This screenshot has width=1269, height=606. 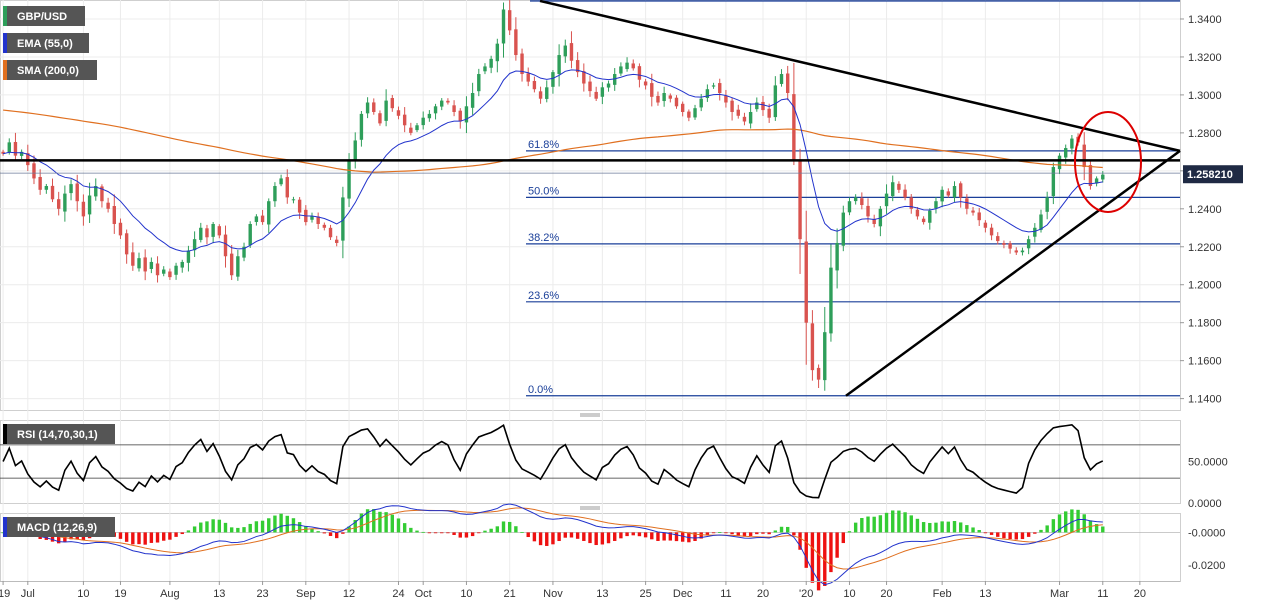 What do you see at coordinates (306, 594) in the screenshot?
I see `x-tick-label: Sep` at bounding box center [306, 594].